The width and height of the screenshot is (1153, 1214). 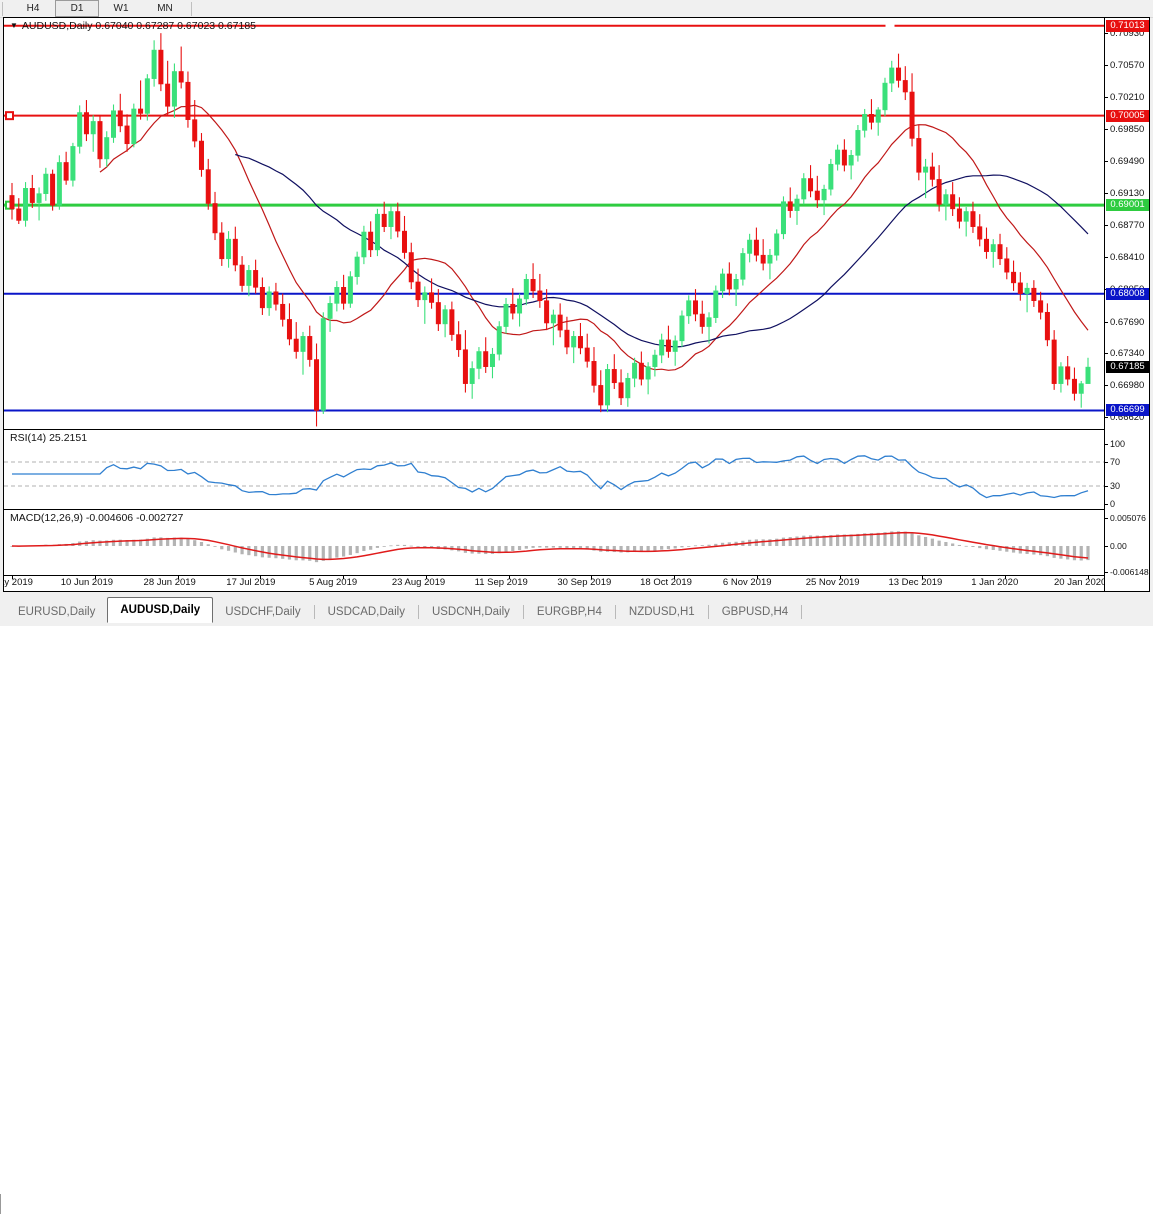 What do you see at coordinates (33, 8) in the screenshot?
I see `timeframe-h4: H4` at bounding box center [33, 8].